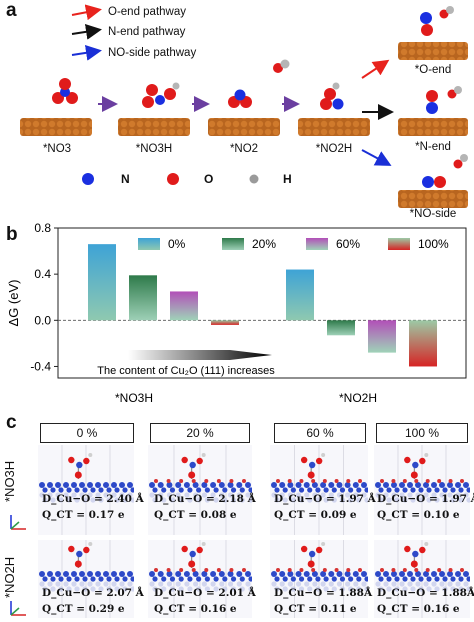 Image resolution: width=474 pixels, height=622 pixels. What do you see at coordinates (42, 228) in the screenshot?
I see `y-tick-label: 0.8` at bounding box center [42, 228].